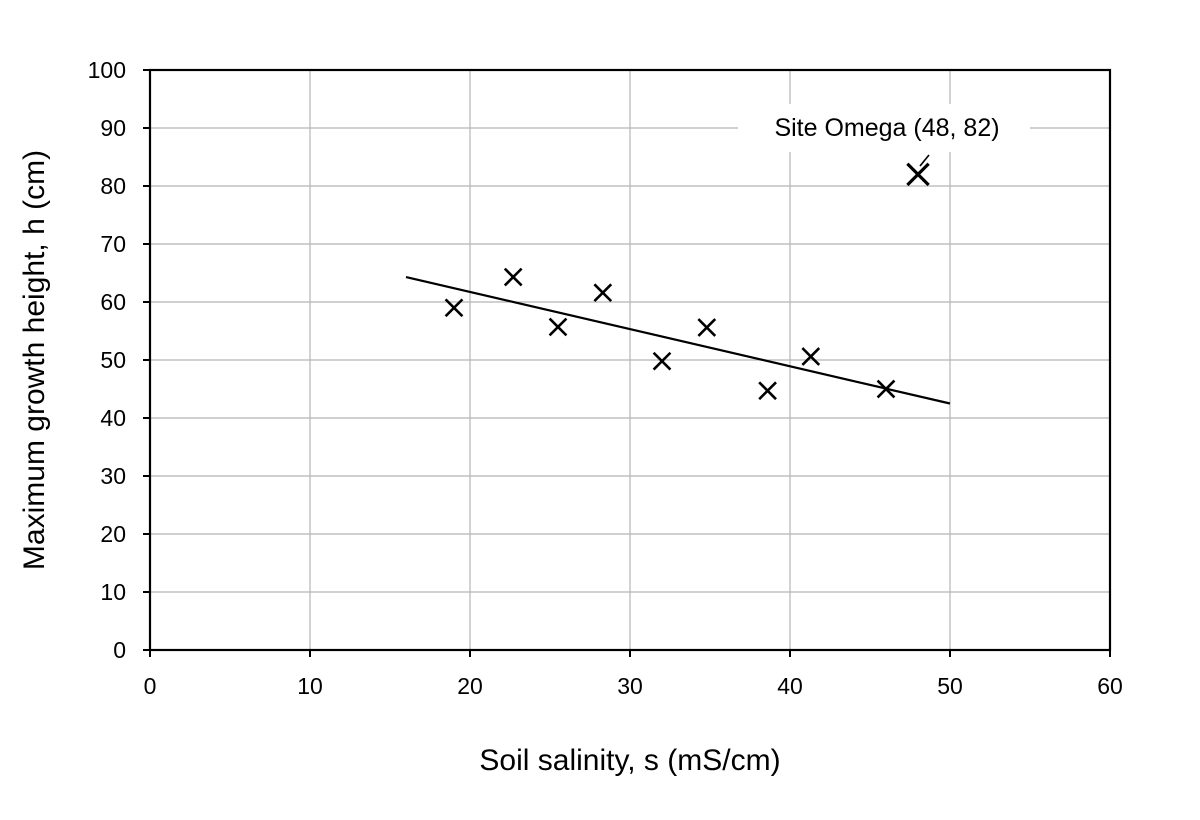 This screenshot has width=1200, height=820. What do you see at coordinates (150, 686) in the screenshot?
I see `x-tick-label: 0` at bounding box center [150, 686].